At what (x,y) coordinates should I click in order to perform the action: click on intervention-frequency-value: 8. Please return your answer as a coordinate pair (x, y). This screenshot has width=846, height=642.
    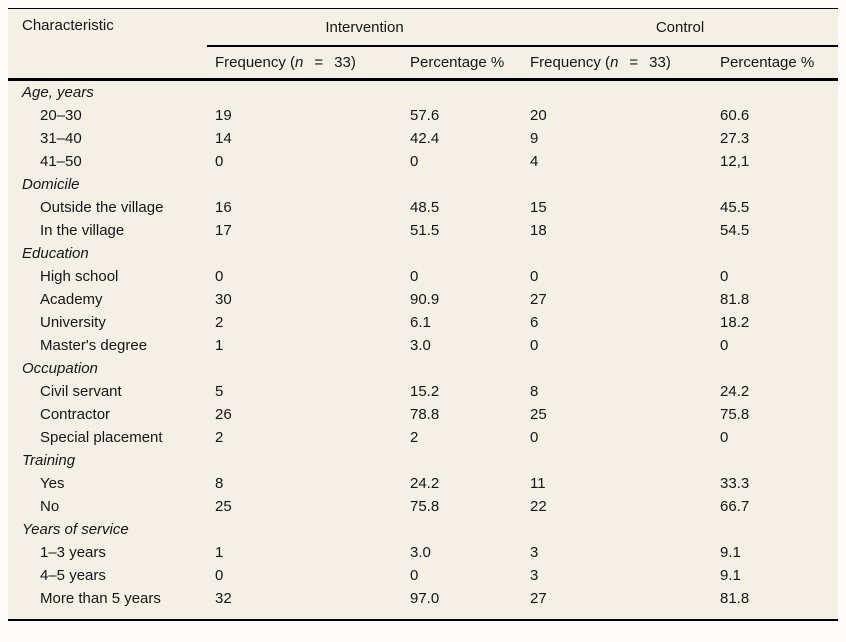
    Looking at the image, I should click on (219, 483).